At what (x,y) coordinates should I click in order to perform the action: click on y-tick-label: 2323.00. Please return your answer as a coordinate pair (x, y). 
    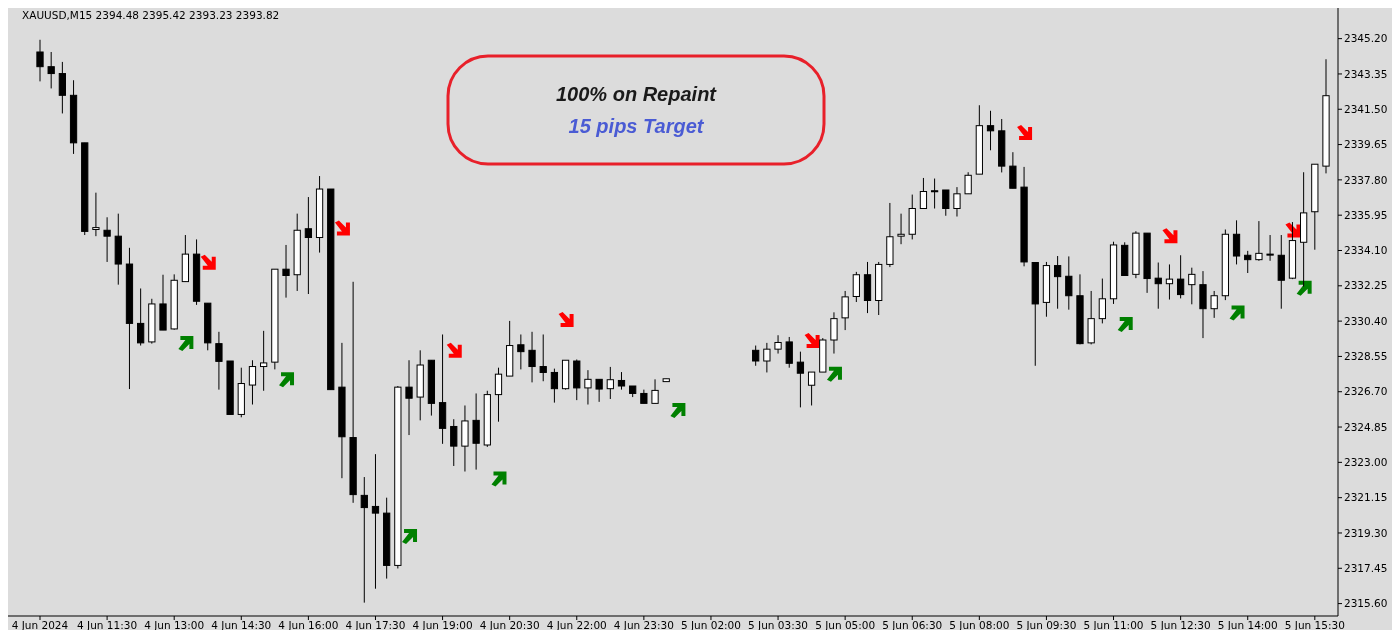
    Looking at the image, I should click on (1366, 462).